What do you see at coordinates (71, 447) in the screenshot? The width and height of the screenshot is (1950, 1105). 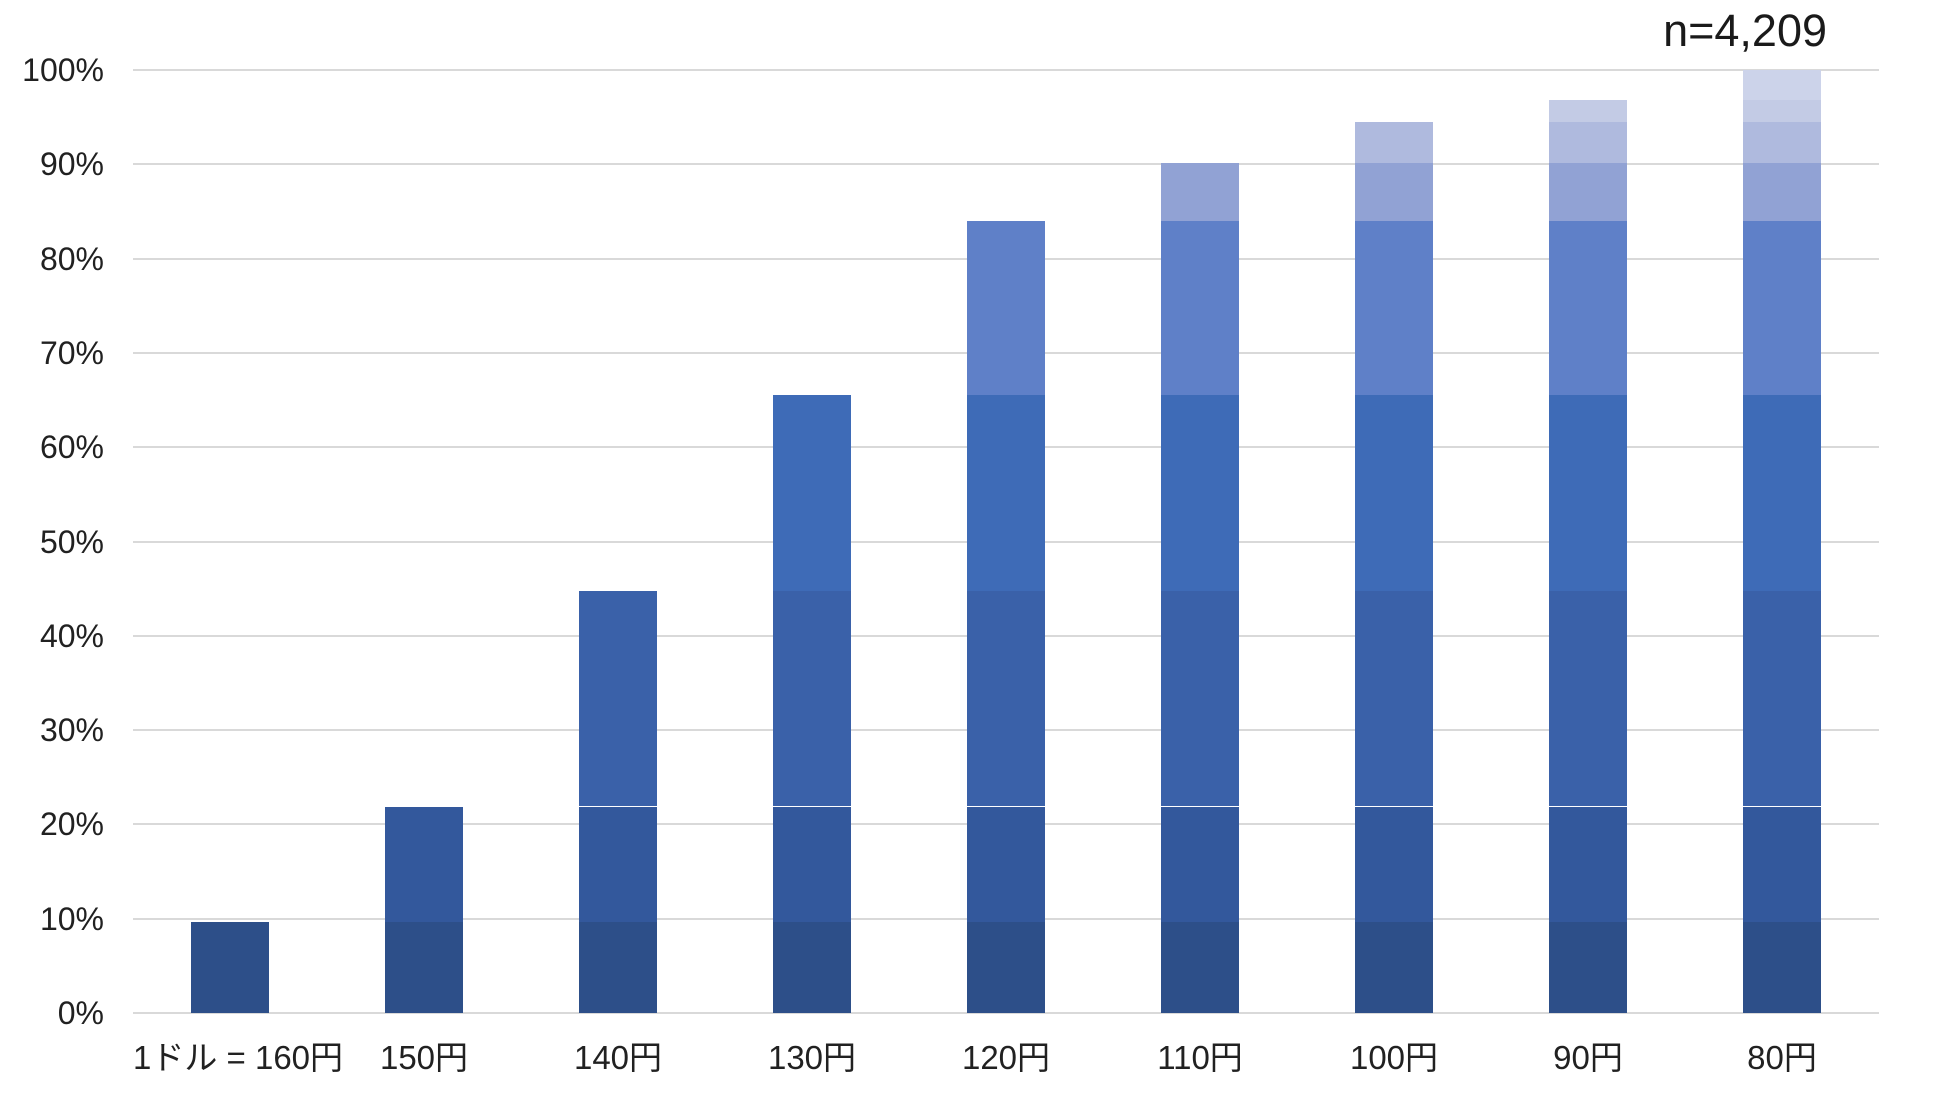 I see `y-axis-label: 60%` at bounding box center [71, 447].